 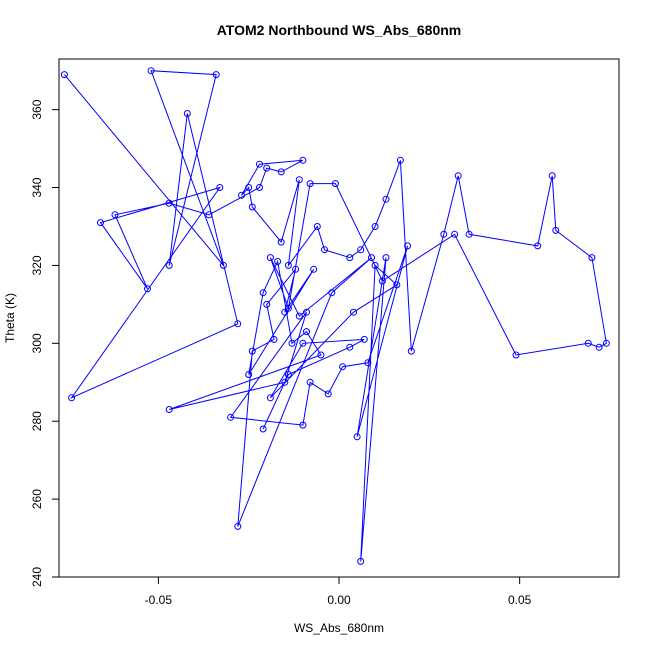 What do you see at coordinates (37, 265) in the screenshot?
I see `y-tick-label: 320` at bounding box center [37, 265].